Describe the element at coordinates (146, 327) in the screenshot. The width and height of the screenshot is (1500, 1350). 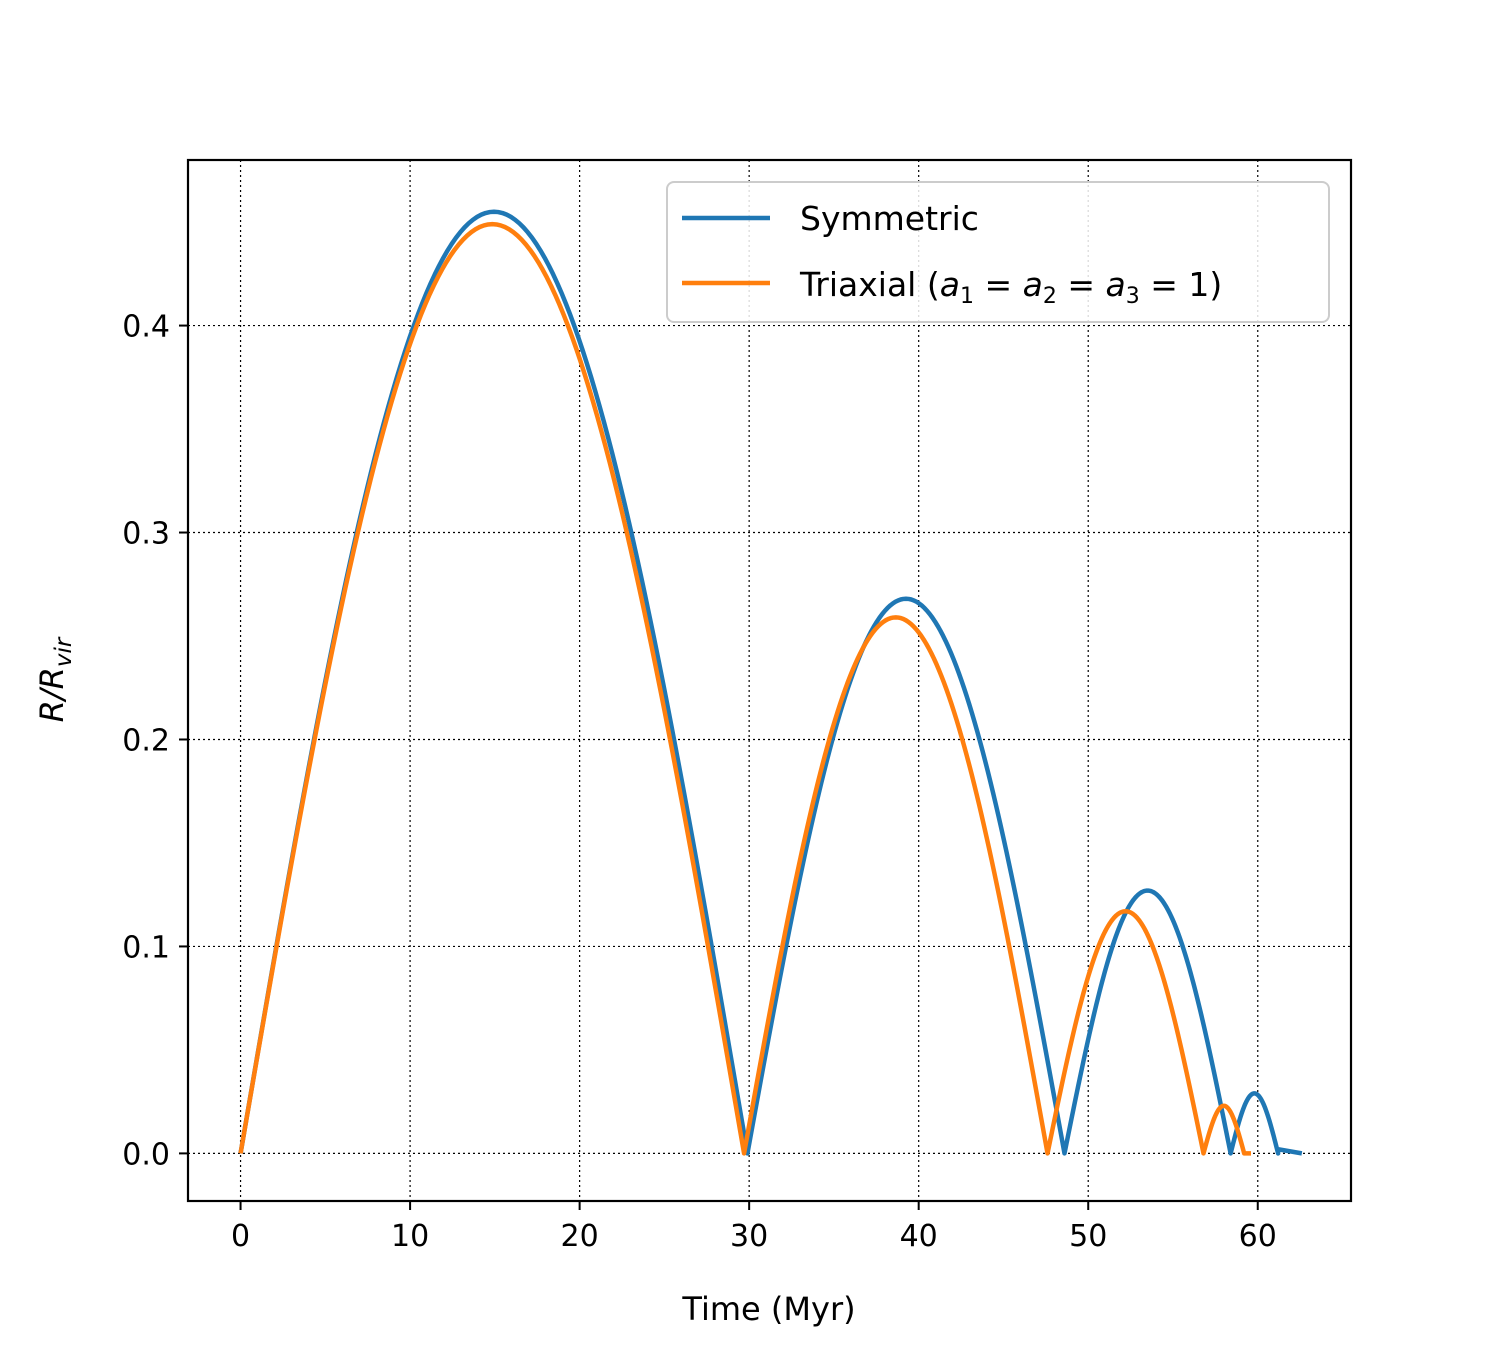
I see `y-tick-label: 0.4` at that location.